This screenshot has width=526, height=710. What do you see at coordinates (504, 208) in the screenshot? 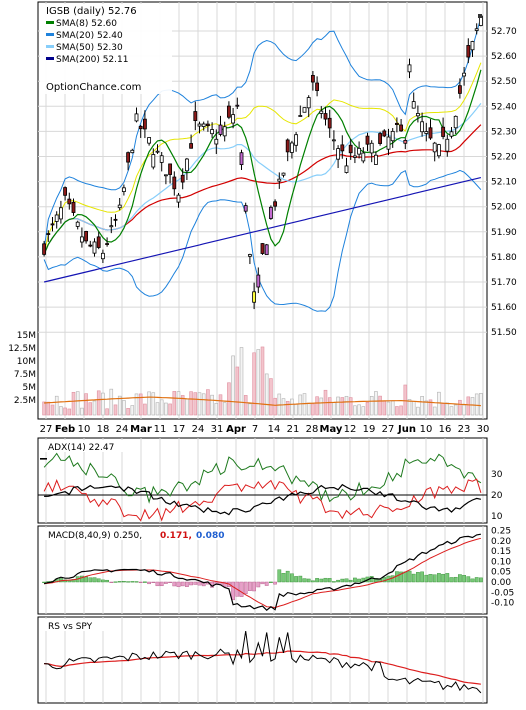
I see `price-tick-label: 52.00` at bounding box center [504, 208].